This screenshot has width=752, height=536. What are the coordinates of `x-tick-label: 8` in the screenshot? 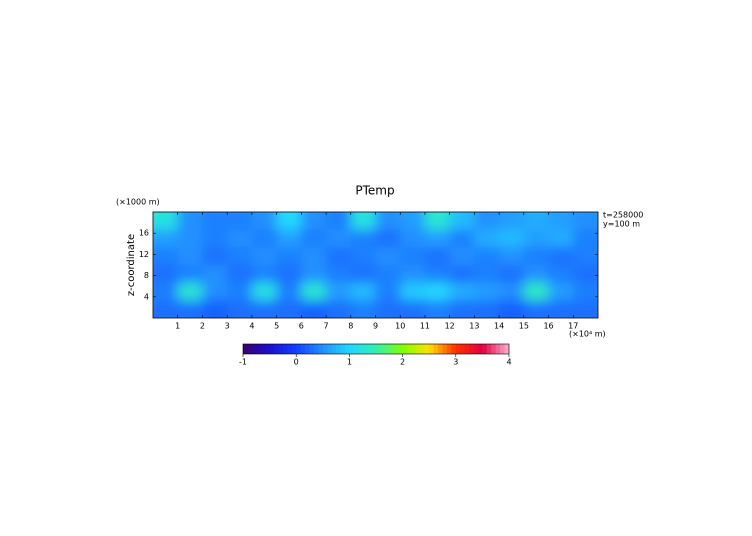 It's located at (350, 326).